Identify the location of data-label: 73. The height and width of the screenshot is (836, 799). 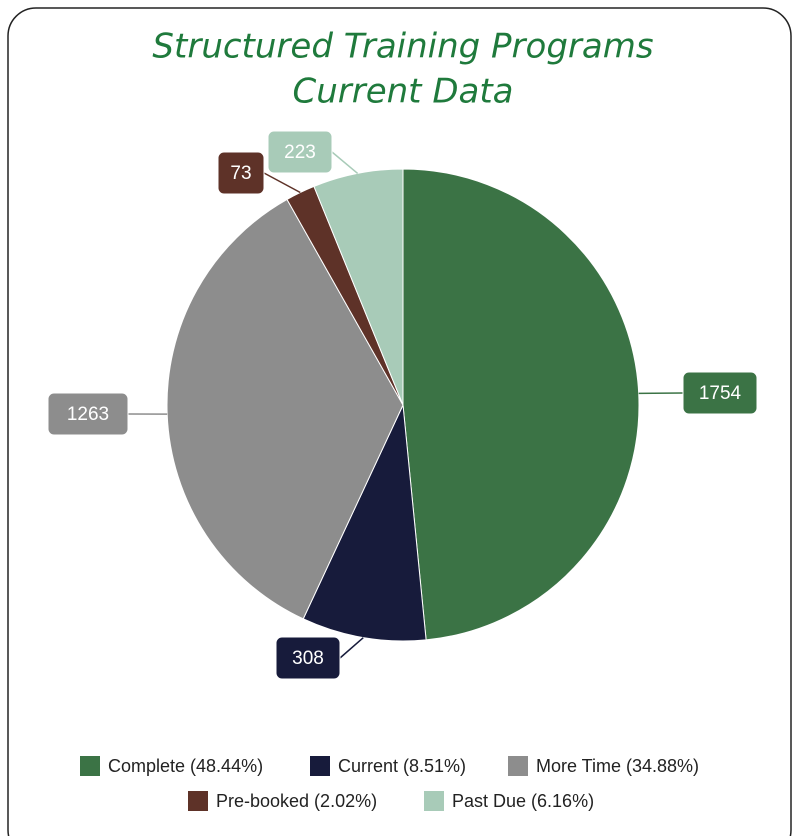
(240, 173).